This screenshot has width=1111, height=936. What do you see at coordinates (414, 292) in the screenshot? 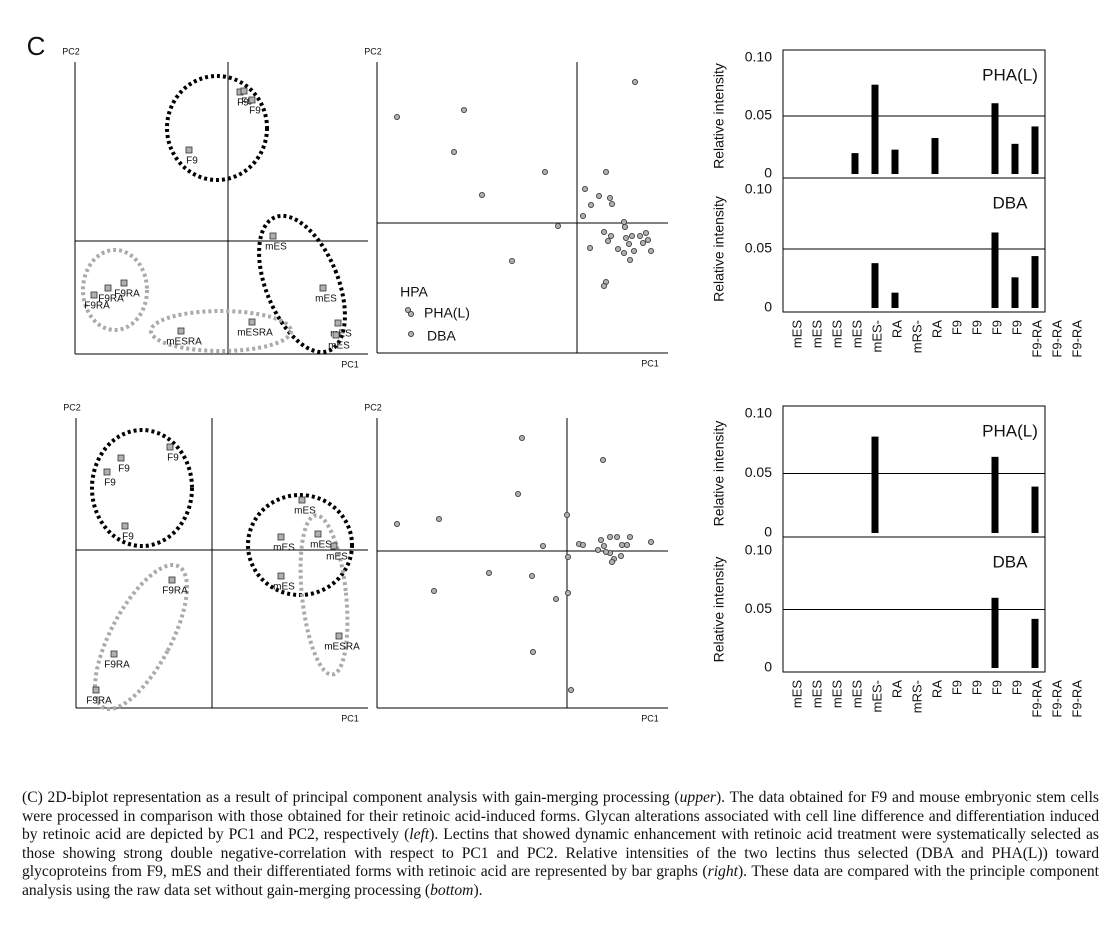
I see `point-label: HPA` at bounding box center [414, 292].